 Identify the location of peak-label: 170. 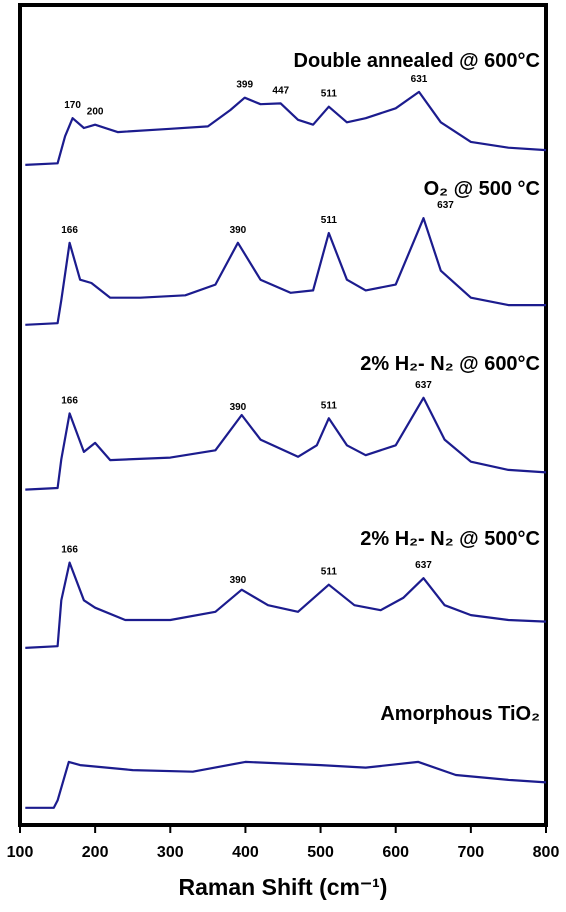
(72, 105).